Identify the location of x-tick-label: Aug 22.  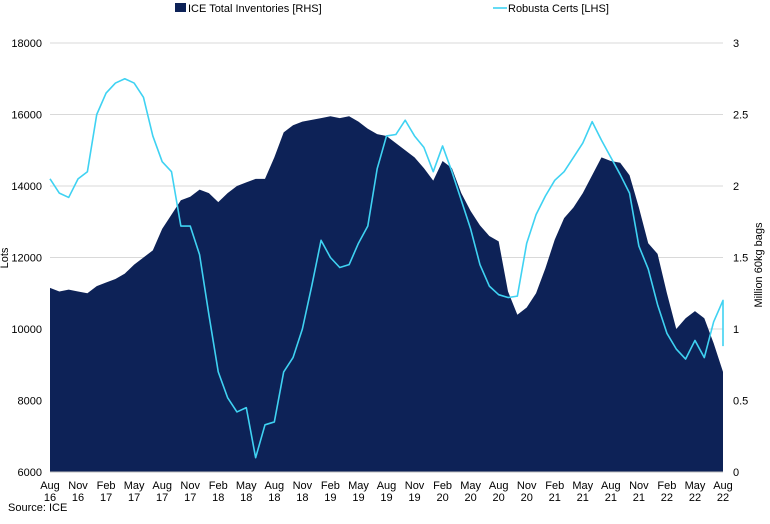
(723, 492).